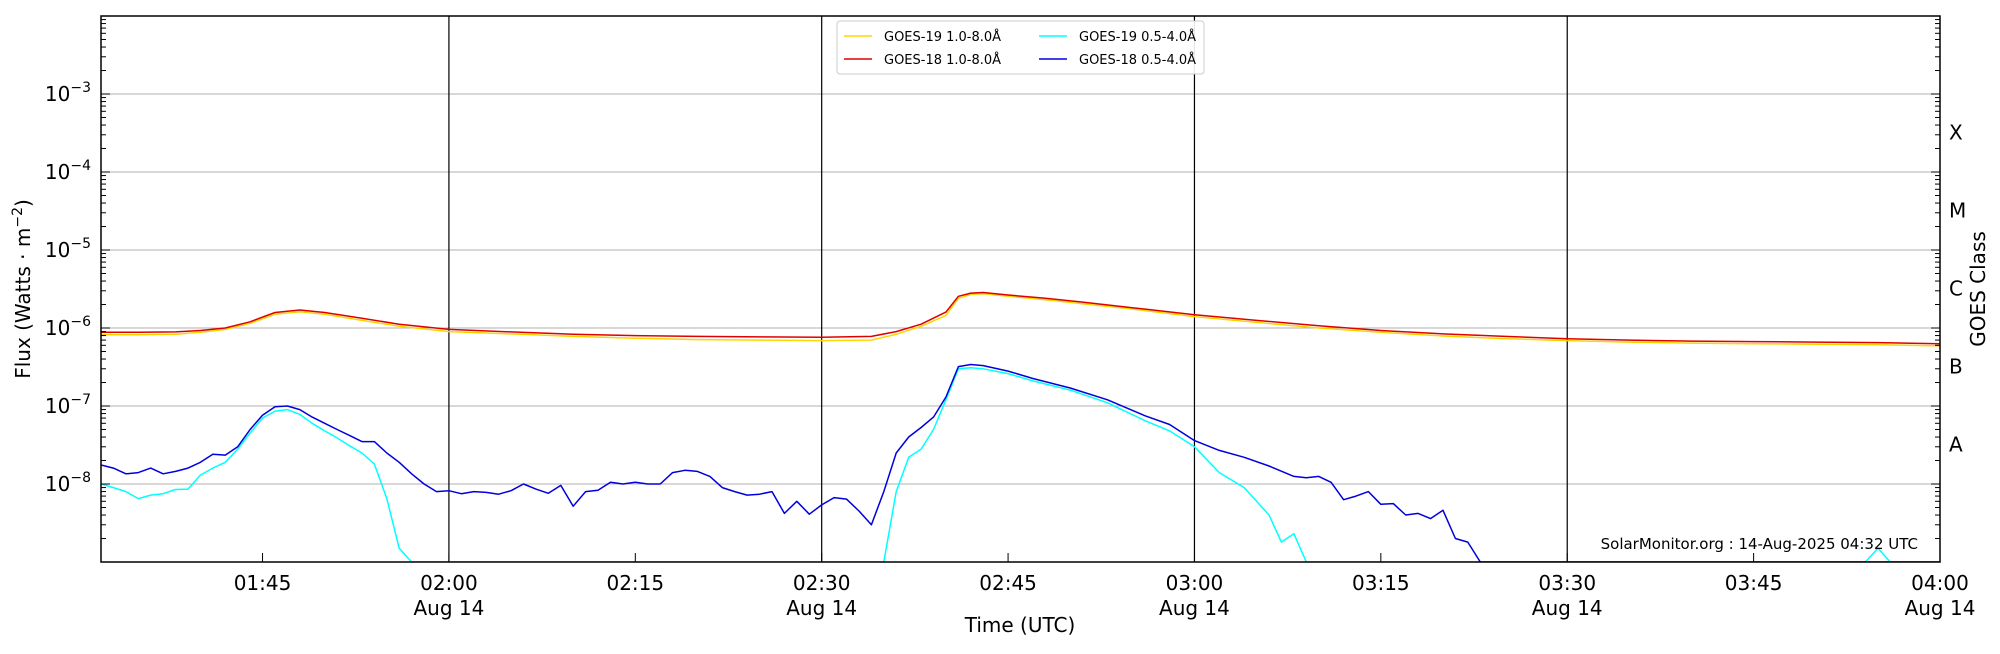 The width and height of the screenshot is (2000, 654). What do you see at coordinates (1759, 544) in the screenshot?
I see `credit-annotation: SolarMonitor.org : 14-Aug-2025 04:32 UTC` at bounding box center [1759, 544].